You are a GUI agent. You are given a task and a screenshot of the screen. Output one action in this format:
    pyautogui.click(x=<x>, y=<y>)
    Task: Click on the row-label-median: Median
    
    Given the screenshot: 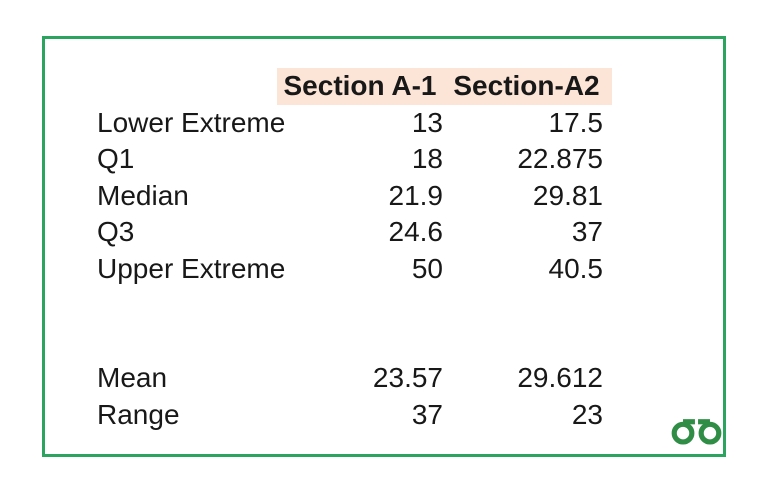 What is the action you would take?
    pyautogui.click(x=143, y=195)
    